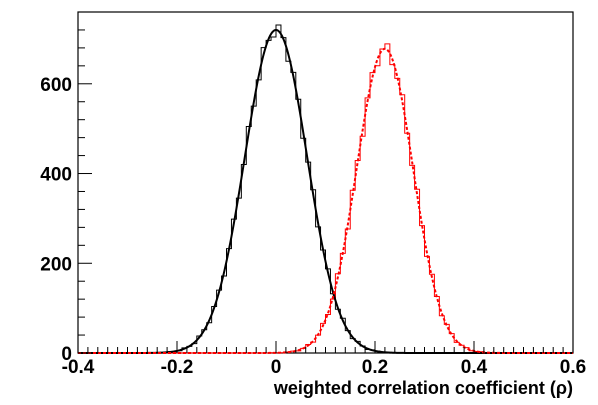  Describe the element at coordinates (177, 367) in the screenshot. I see `x-tick-label: -0.2` at that location.